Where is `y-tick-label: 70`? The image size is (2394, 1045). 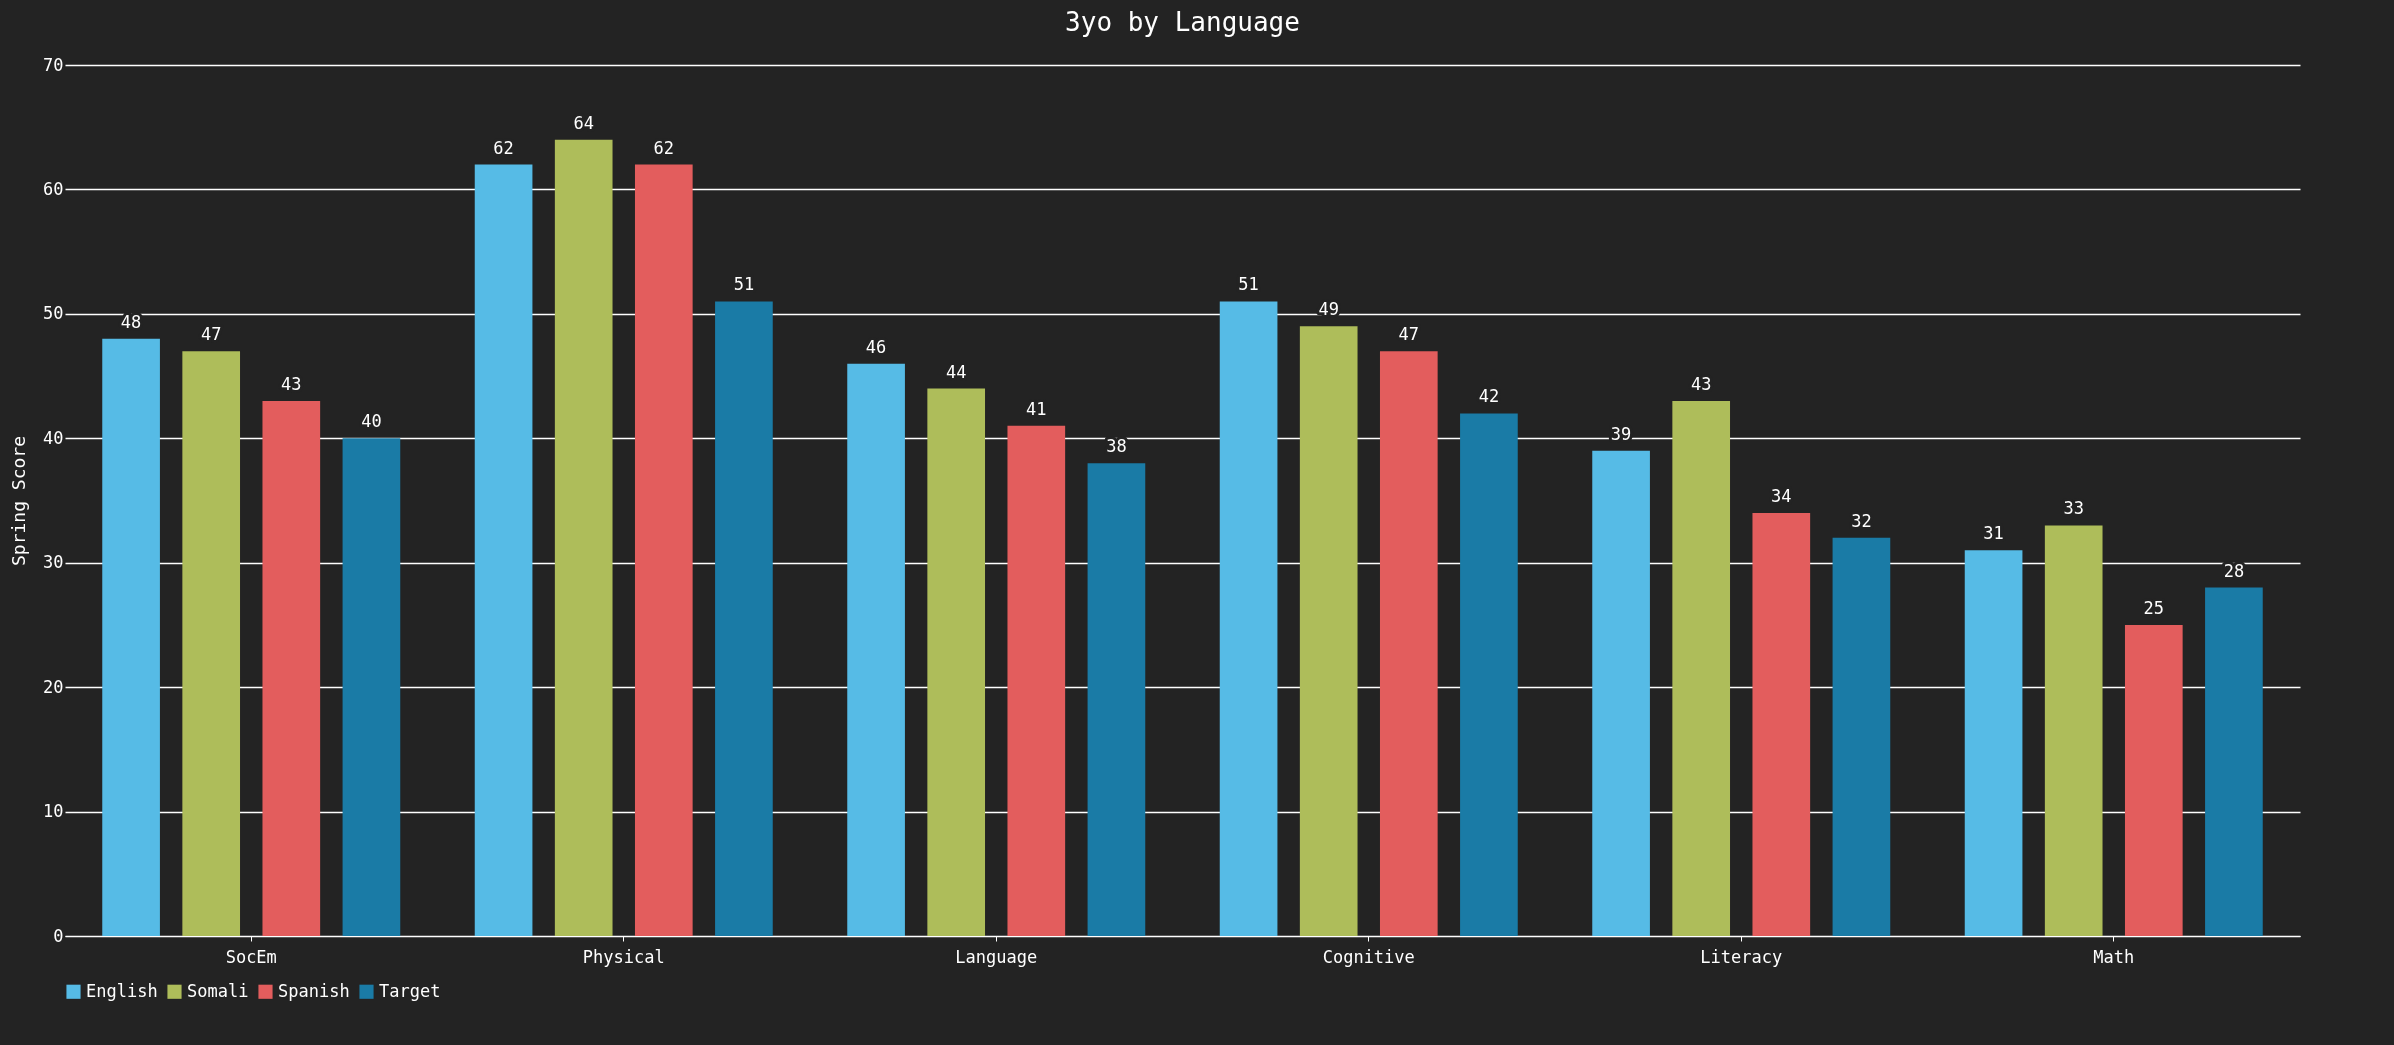
y-tick-label: 70 is located at coordinates (53, 64).